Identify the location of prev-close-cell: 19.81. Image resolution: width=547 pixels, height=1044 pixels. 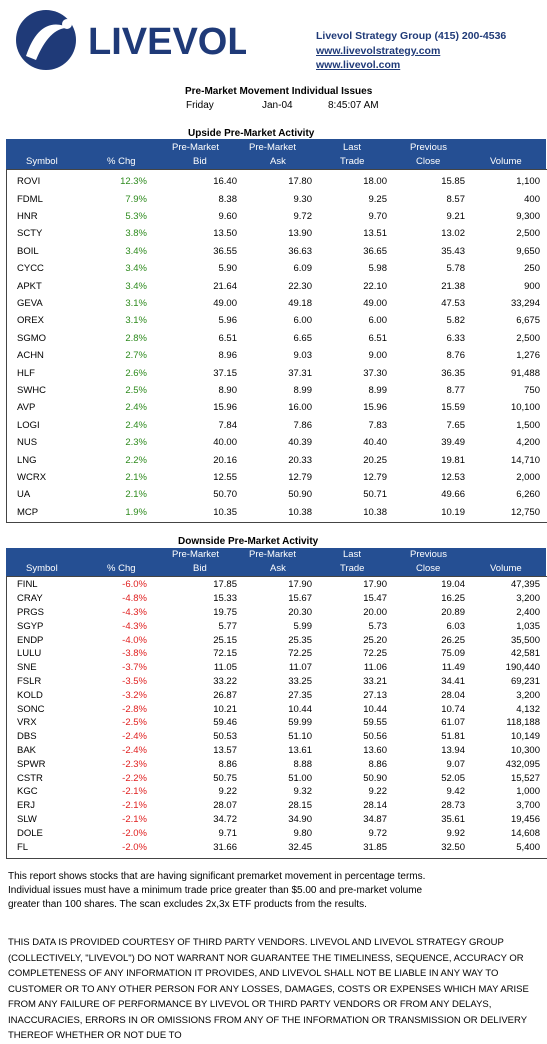
(453, 460).